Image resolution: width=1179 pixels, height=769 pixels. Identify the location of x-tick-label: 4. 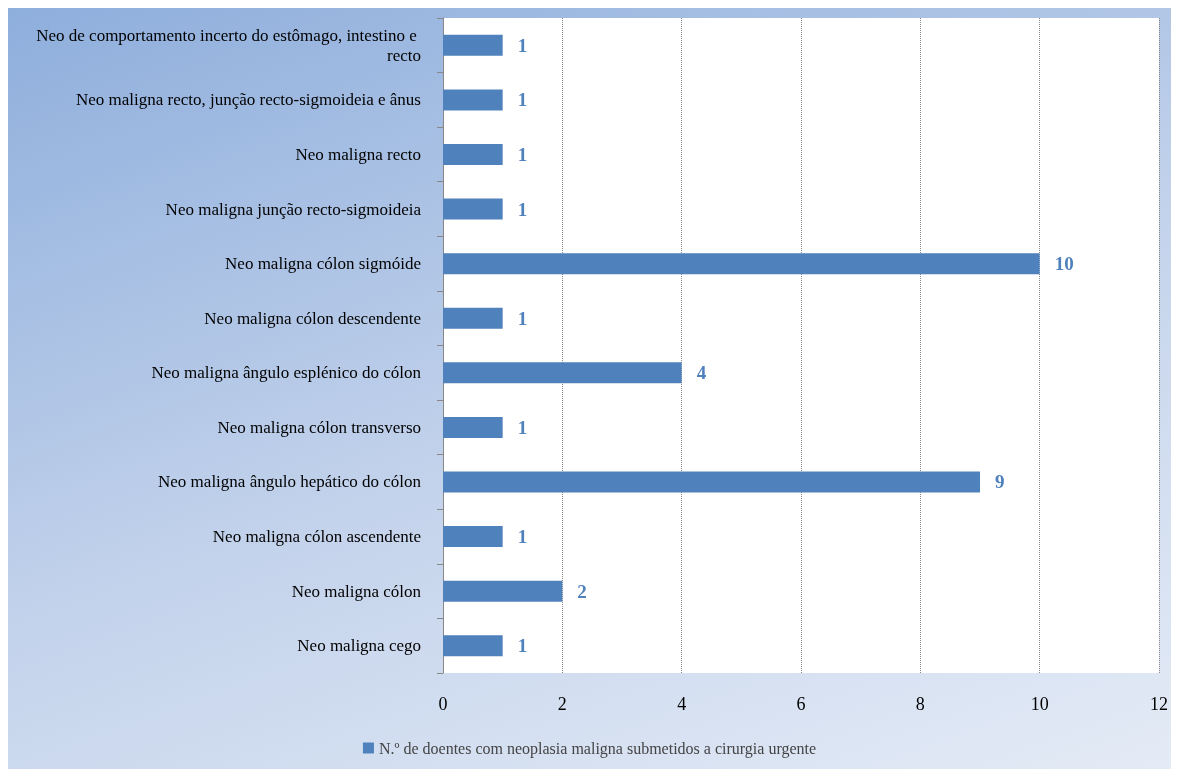
(682, 704).